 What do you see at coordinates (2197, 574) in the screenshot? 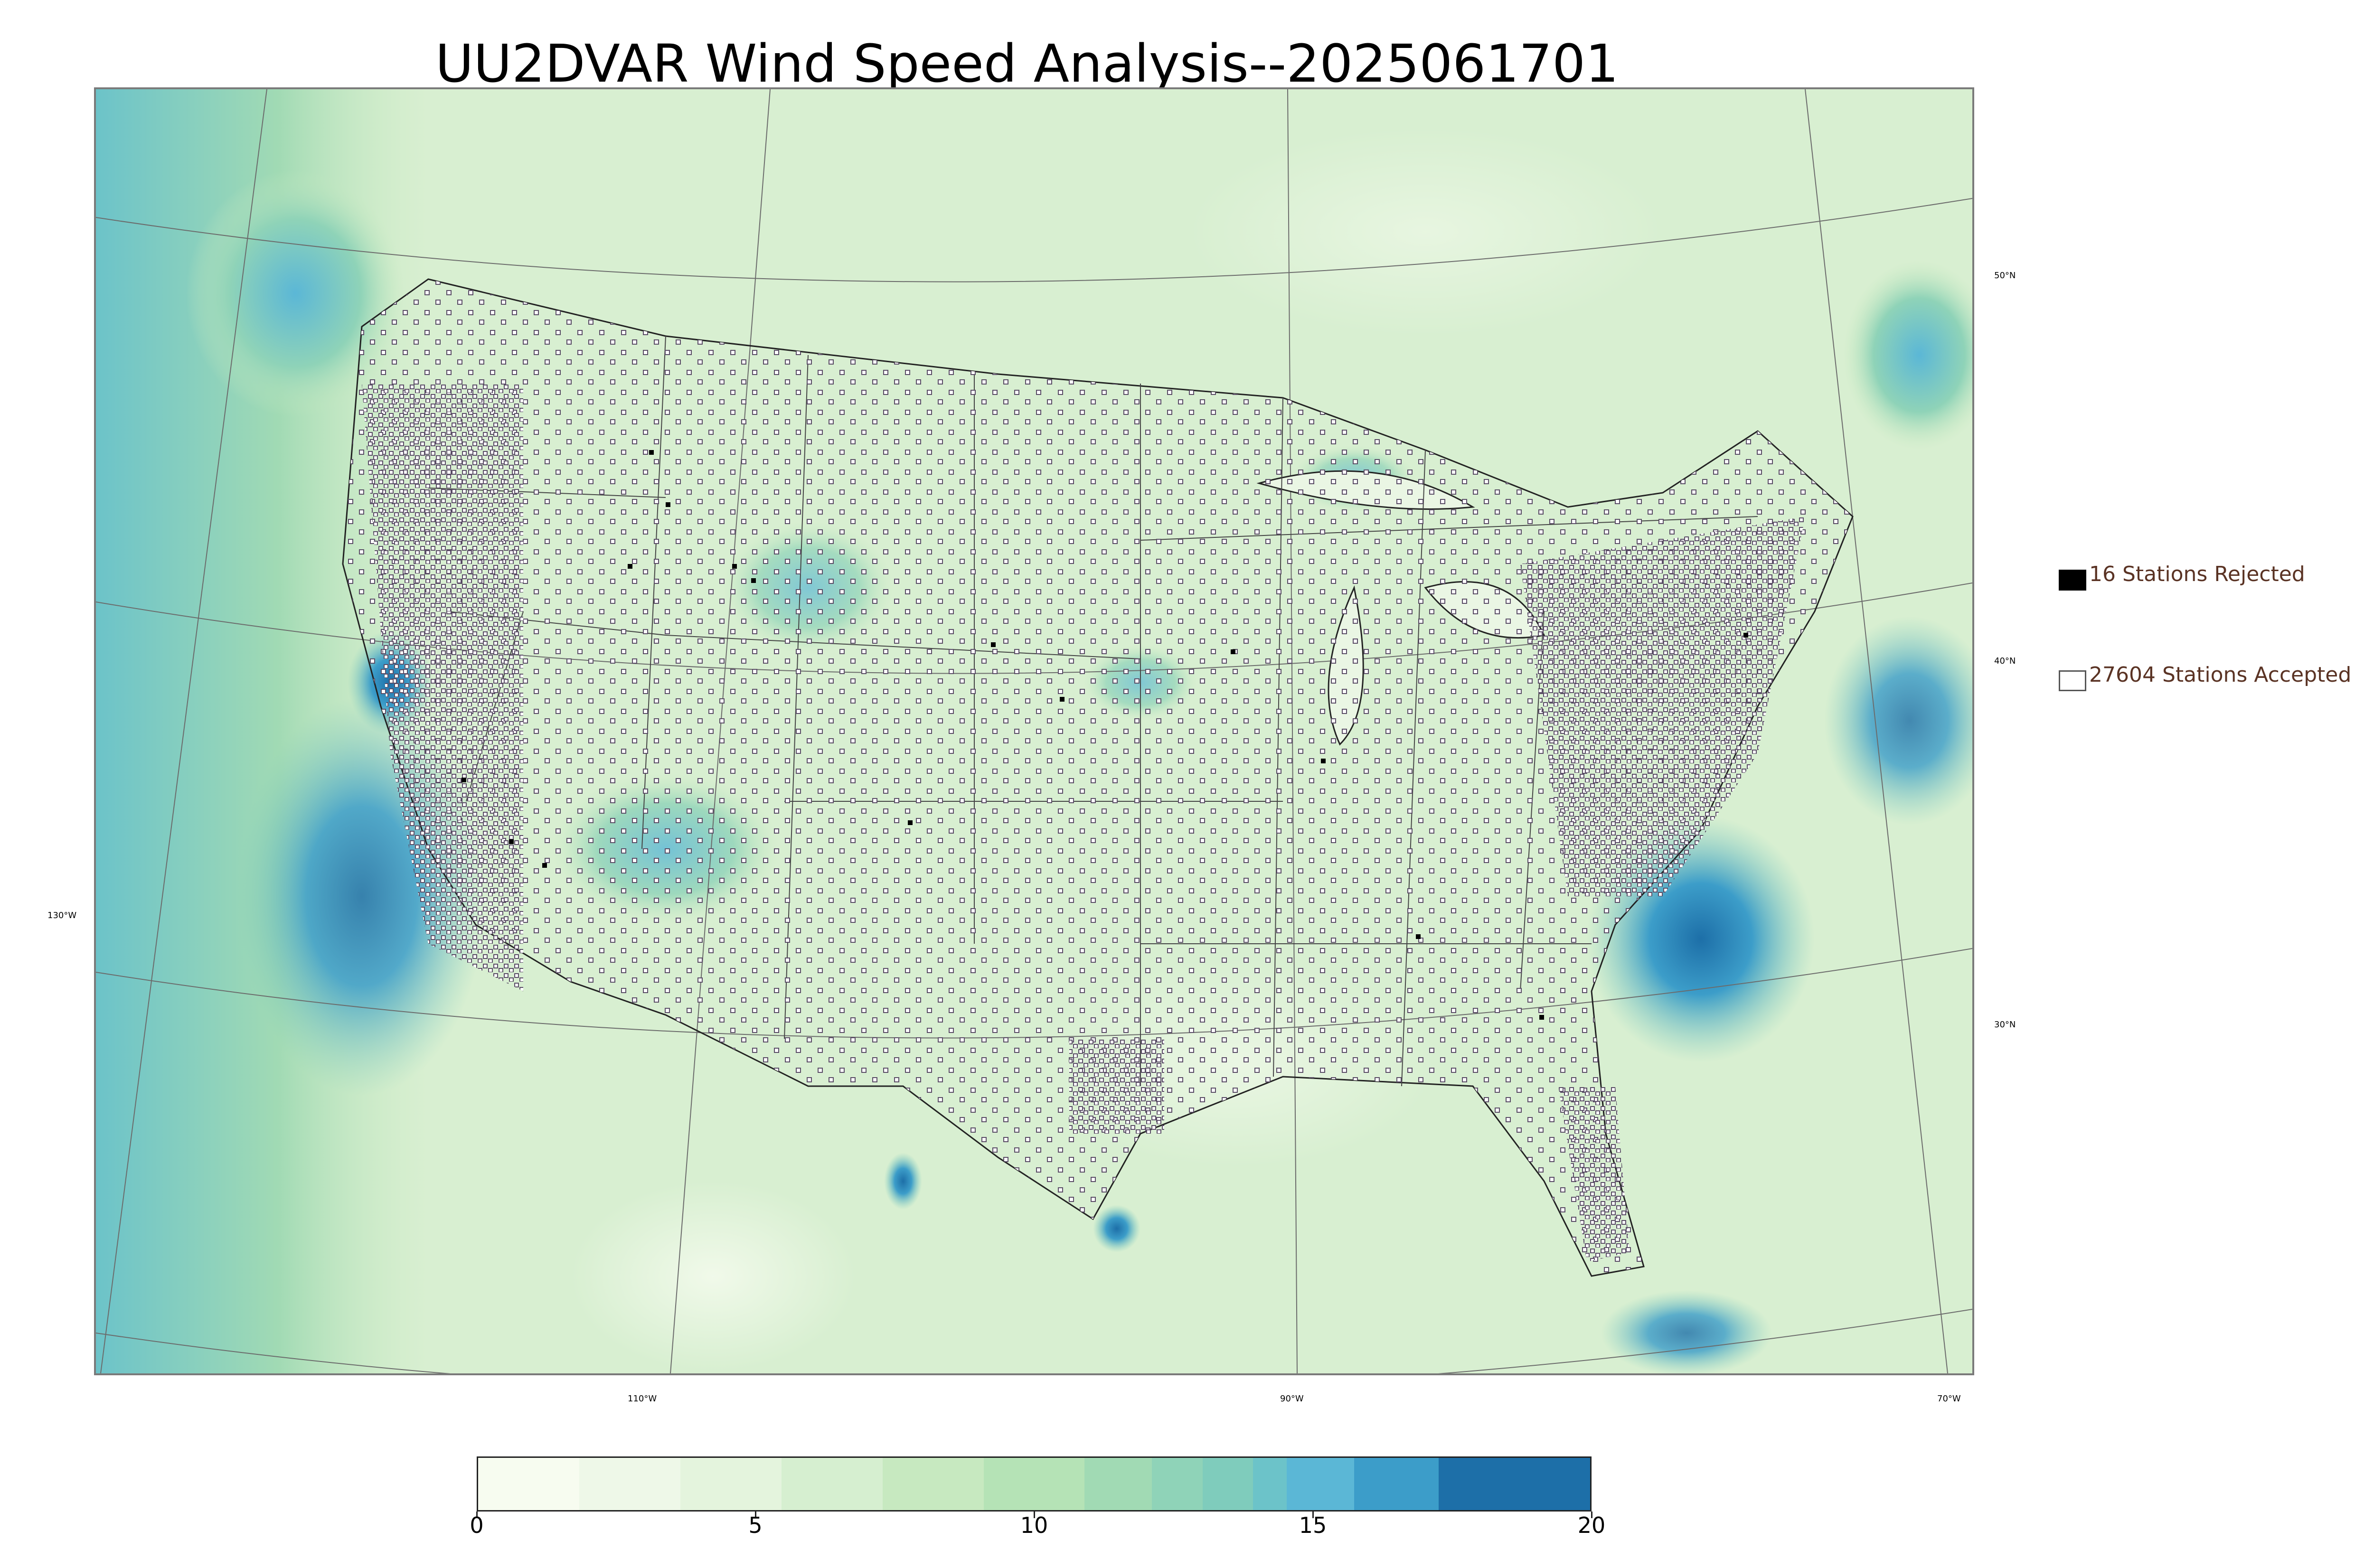
I see `legend-rejected-label: 16 Stations Rejected` at bounding box center [2197, 574].